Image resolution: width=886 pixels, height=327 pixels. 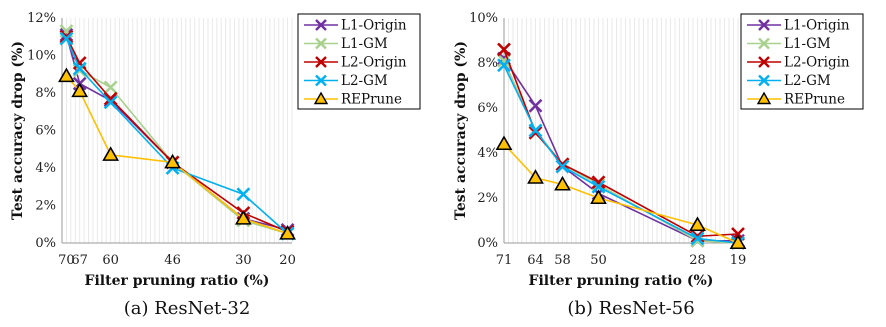 What do you see at coordinates (535, 260) in the screenshot?
I see `x-tick-label: 64` at bounding box center [535, 260].